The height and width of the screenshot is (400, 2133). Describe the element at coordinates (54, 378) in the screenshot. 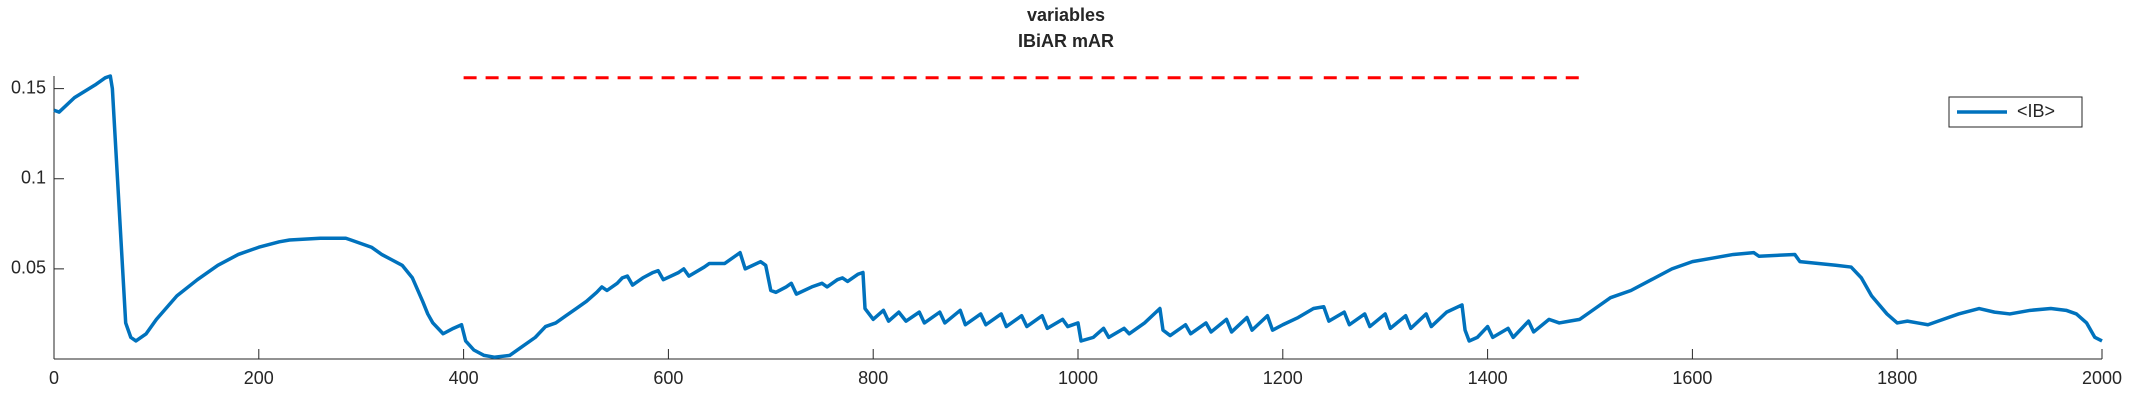

I see `x-tick-label: 0` at that location.